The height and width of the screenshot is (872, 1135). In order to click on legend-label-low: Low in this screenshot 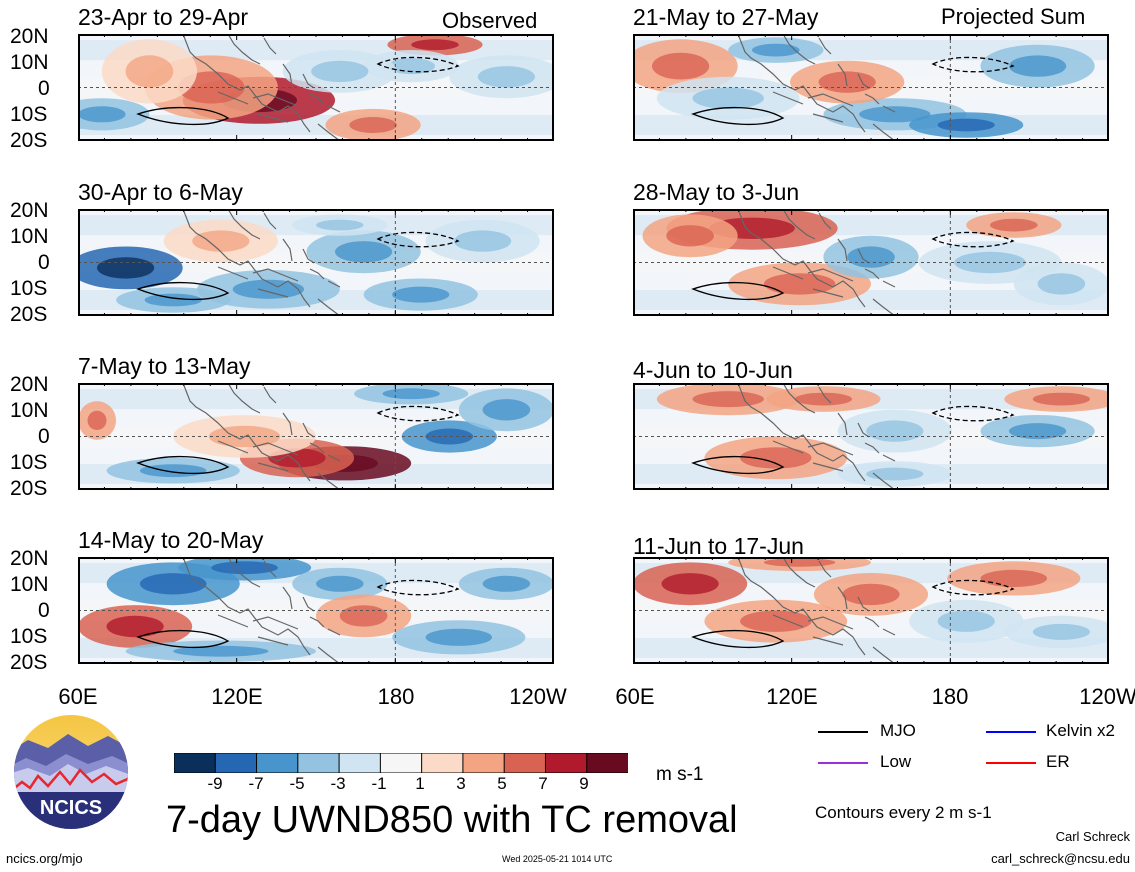, I will do `click(896, 761)`.